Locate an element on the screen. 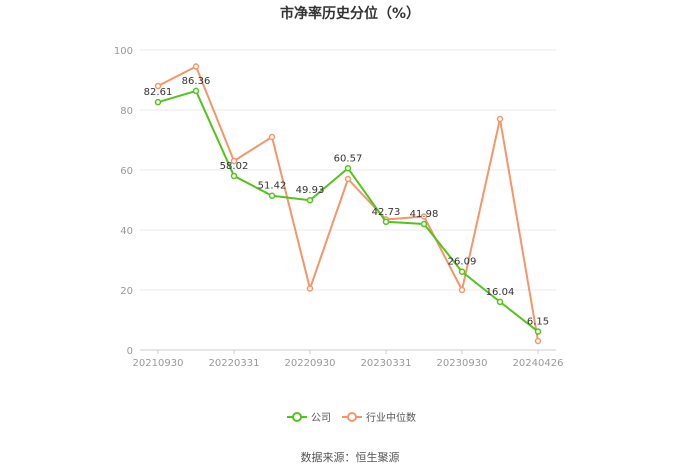 This screenshot has width=700, height=474. y-tick-label: 80 is located at coordinates (126, 111).